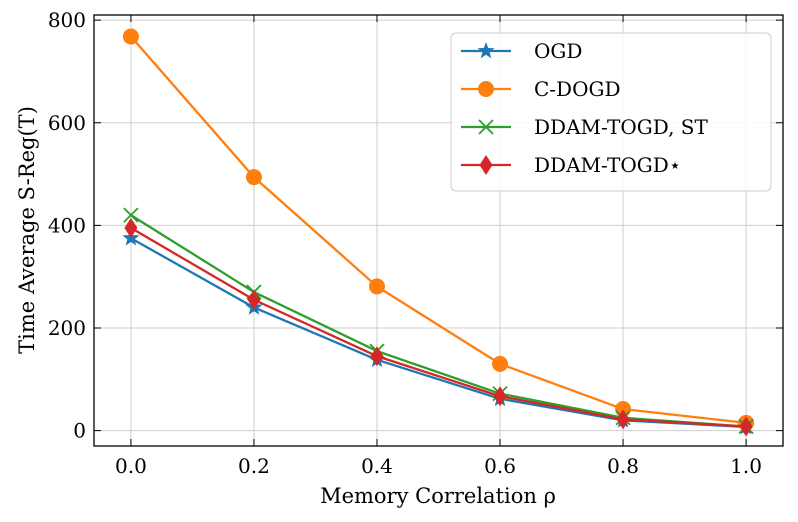  I want to click on x-tick-label: 0.8, so click(623, 466).